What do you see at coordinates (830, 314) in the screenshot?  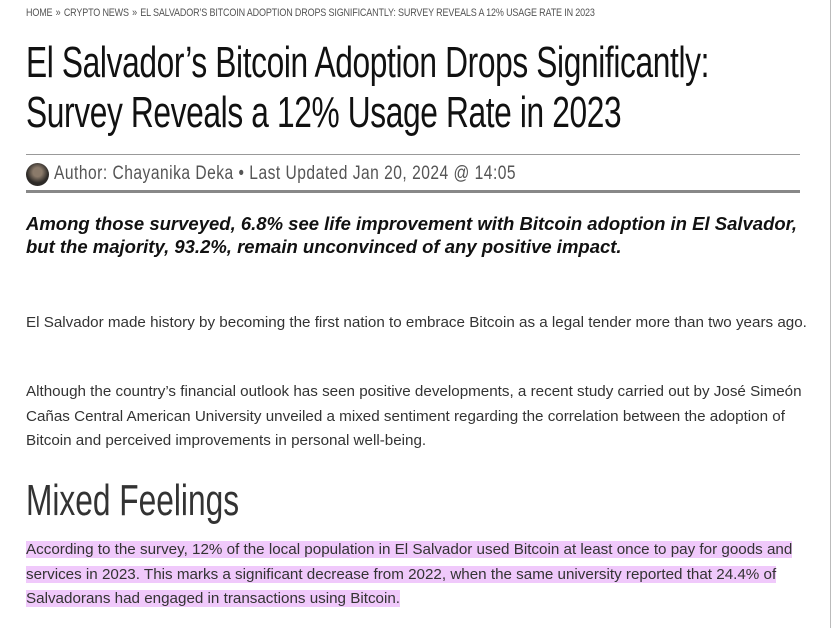 I see `scrollbar-edge` at bounding box center [830, 314].